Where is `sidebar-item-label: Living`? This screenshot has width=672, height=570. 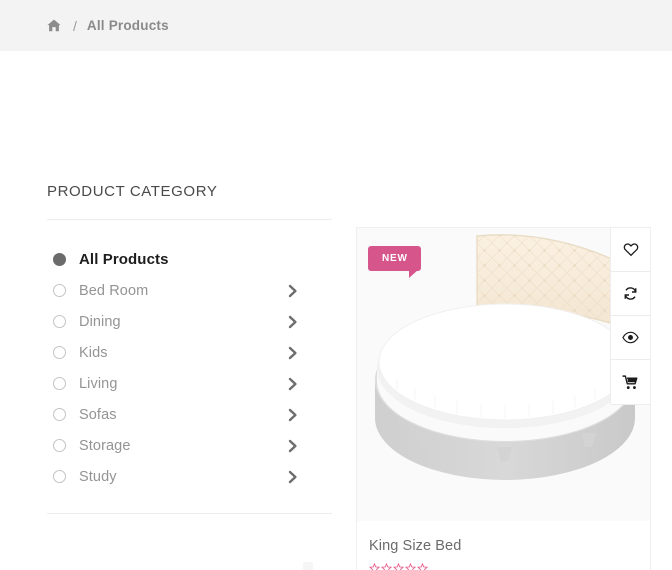
sidebar-item-label: Living is located at coordinates (98, 383).